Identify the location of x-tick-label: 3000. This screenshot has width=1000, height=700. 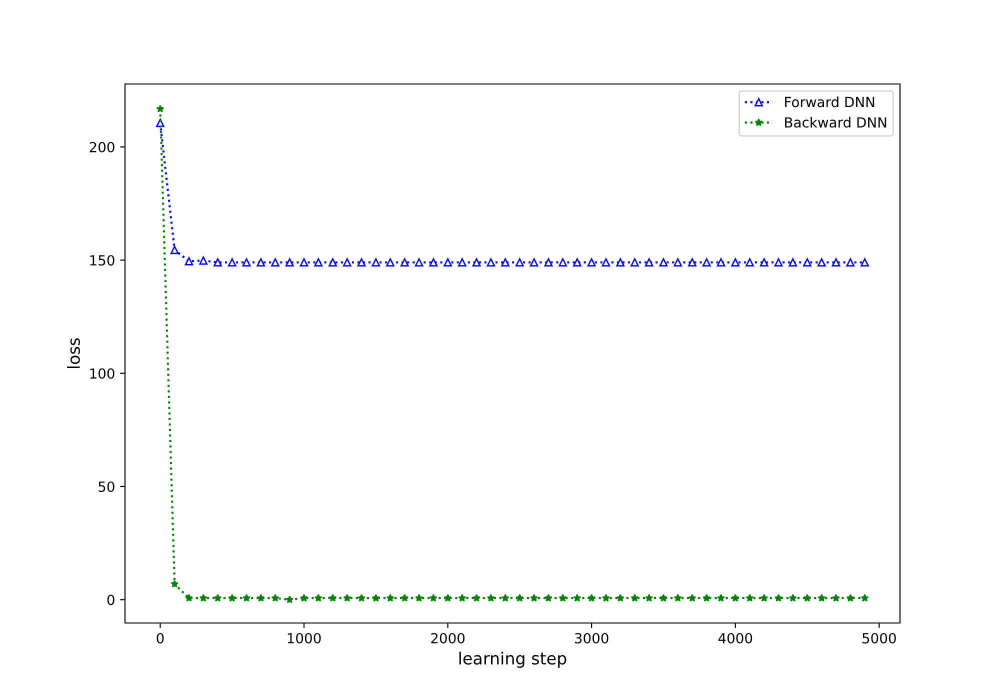
(591, 638).